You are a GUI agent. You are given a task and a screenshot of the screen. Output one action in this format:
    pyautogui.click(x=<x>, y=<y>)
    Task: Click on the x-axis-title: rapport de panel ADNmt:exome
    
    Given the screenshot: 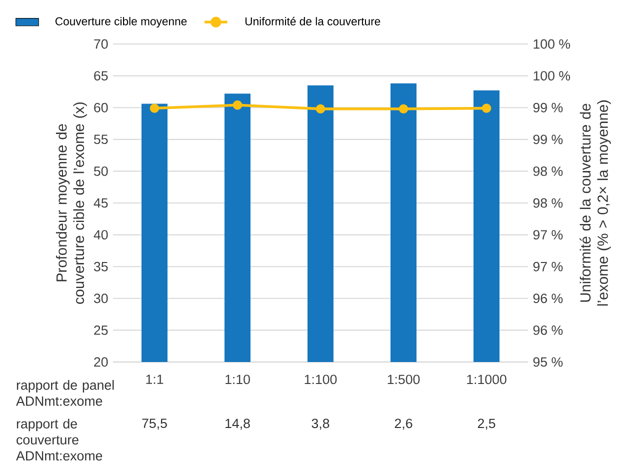 What is the action you would take?
    pyautogui.click(x=65, y=393)
    